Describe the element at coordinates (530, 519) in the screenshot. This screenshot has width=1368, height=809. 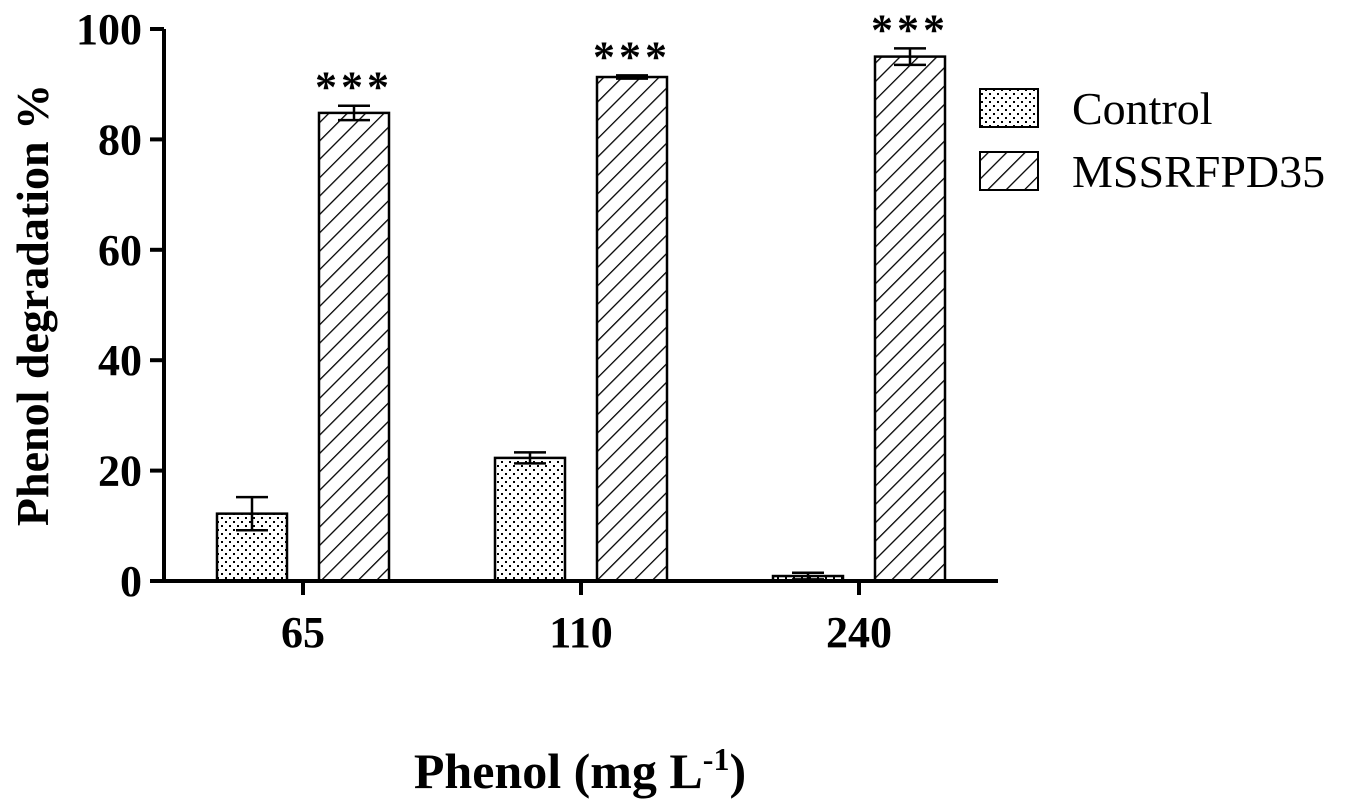
I see `bar-control` at that location.